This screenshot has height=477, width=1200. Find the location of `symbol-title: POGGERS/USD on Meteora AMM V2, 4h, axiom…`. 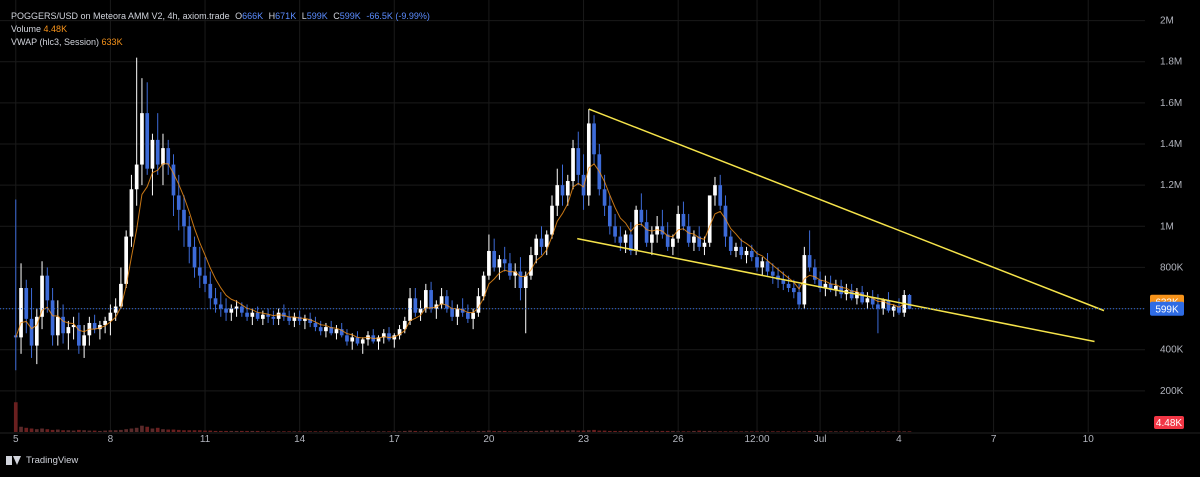

symbol-title: POGGERS/USD on Meteora AMM V2, 4h, axiom… is located at coordinates (120, 16).